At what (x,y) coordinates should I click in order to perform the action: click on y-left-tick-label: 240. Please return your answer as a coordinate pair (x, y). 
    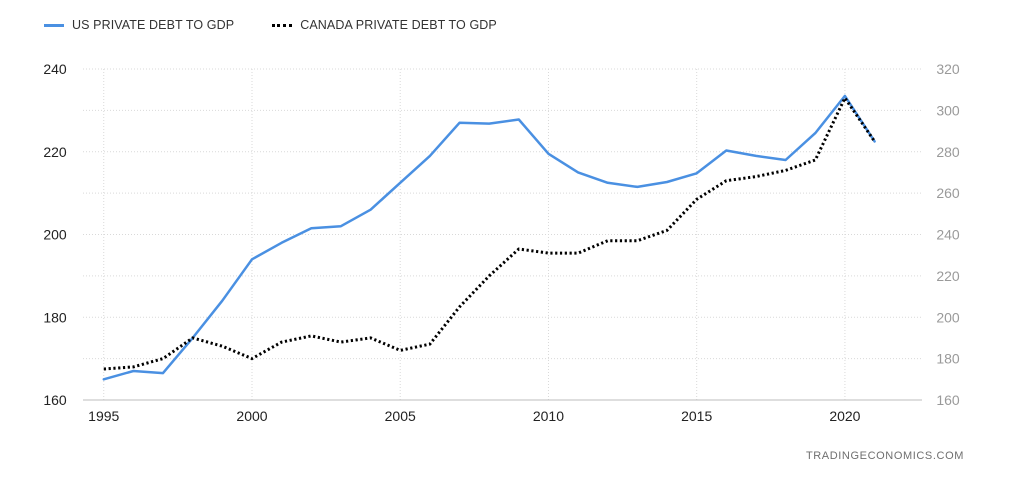
    Looking at the image, I should click on (55, 69).